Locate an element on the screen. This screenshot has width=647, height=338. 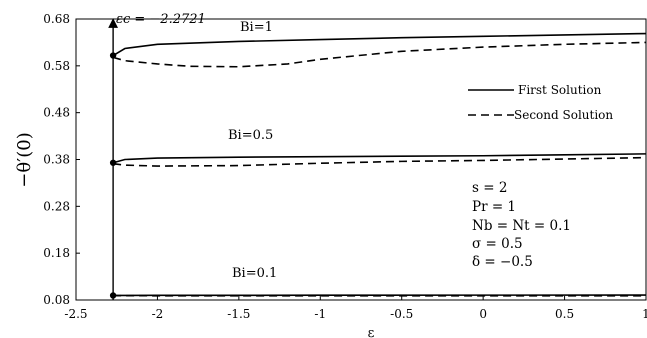
annotation-pr: Pr = 1 is located at coordinates (494, 207).